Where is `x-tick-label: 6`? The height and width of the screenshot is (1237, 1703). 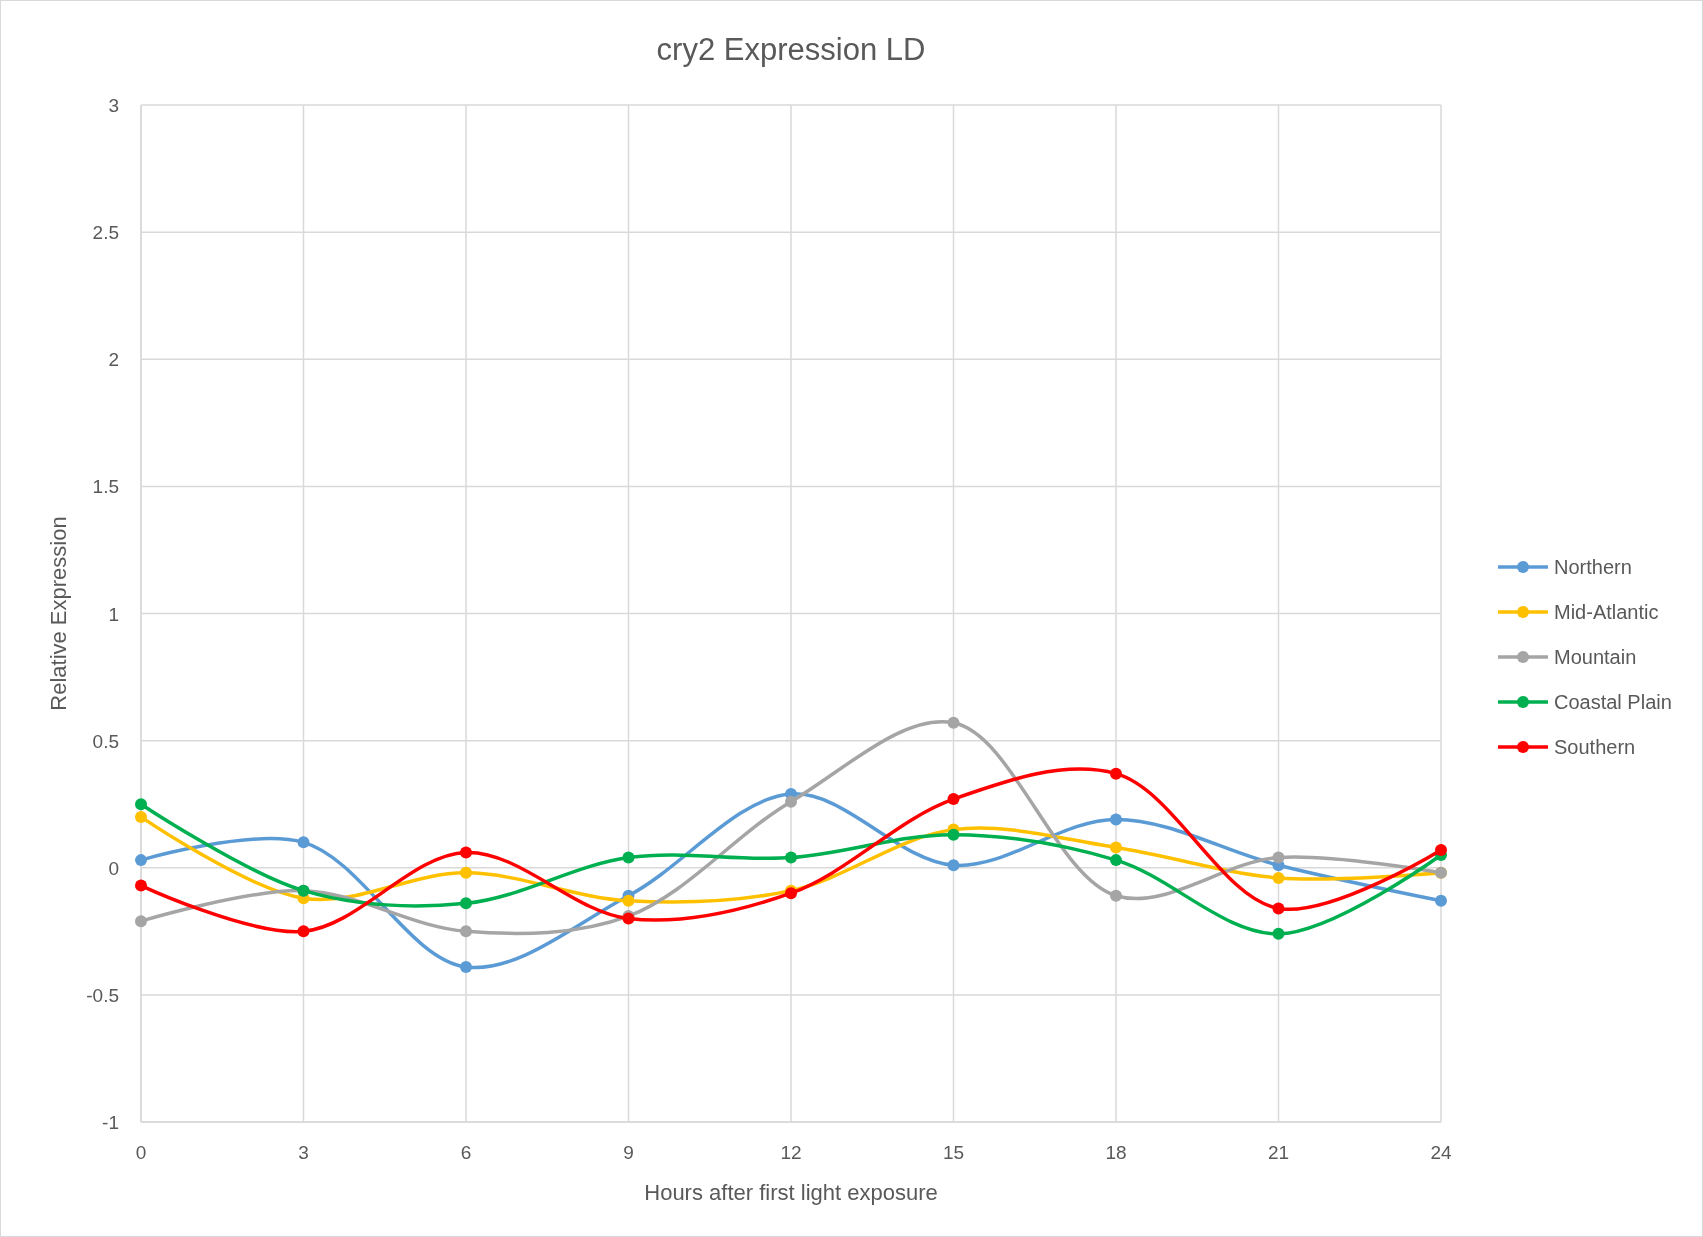
x-tick-label: 6 is located at coordinates (466, 1152).